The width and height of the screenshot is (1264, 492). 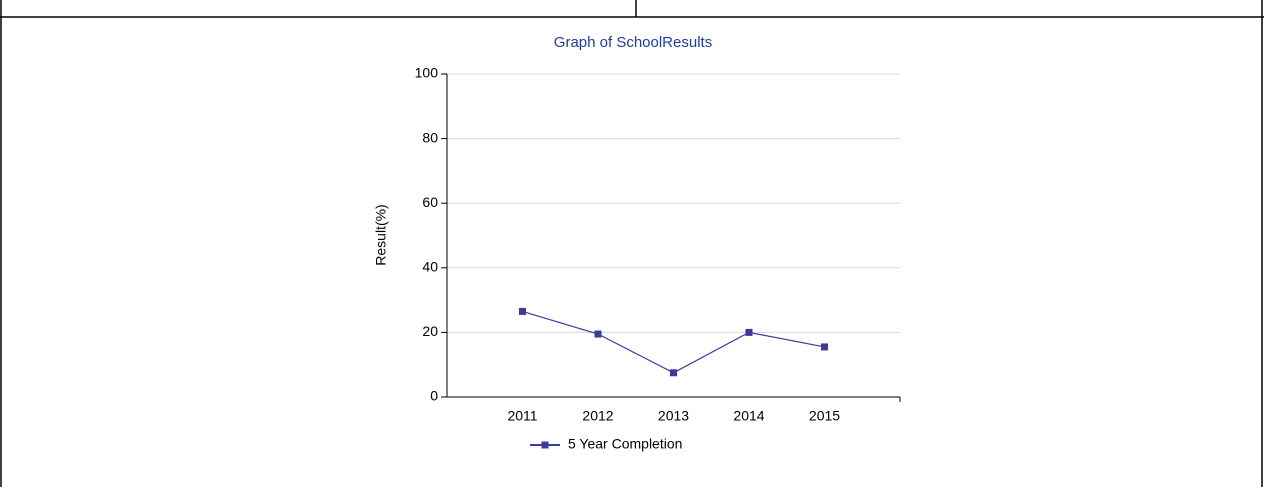 What do you see at coordinates (673, 416) in the screenshot?
I see `x-tick-label: 2013` at bounding box center [673, 416].